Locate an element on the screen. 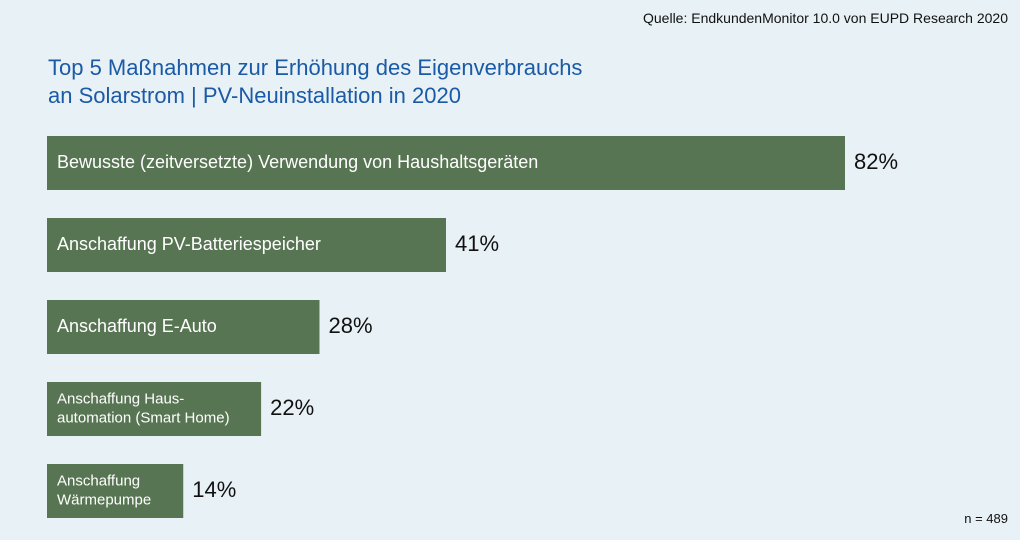 The width and height of the screenshot is (1020, 540). bar-label-3-line-1: automation (Smart Home) is located at coordinates (143, 417).